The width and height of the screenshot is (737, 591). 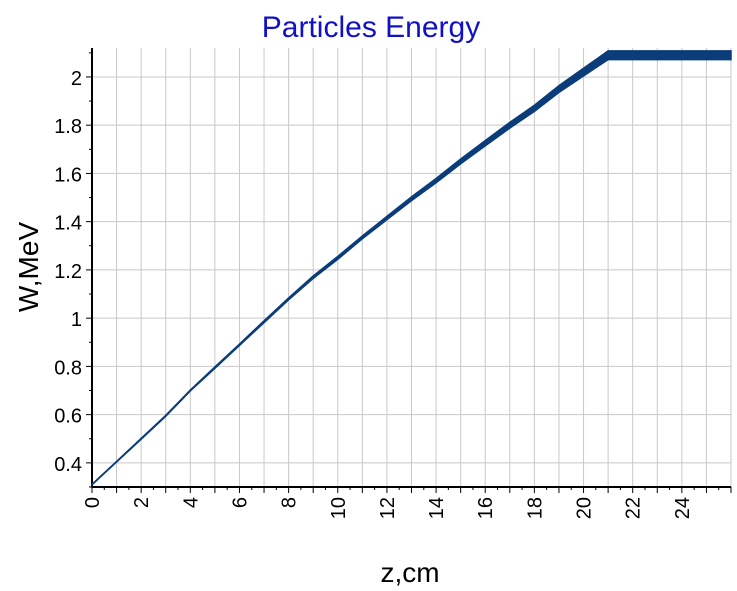 I want to click on chart-title: Particles Energy, so click(x=371, y=27).